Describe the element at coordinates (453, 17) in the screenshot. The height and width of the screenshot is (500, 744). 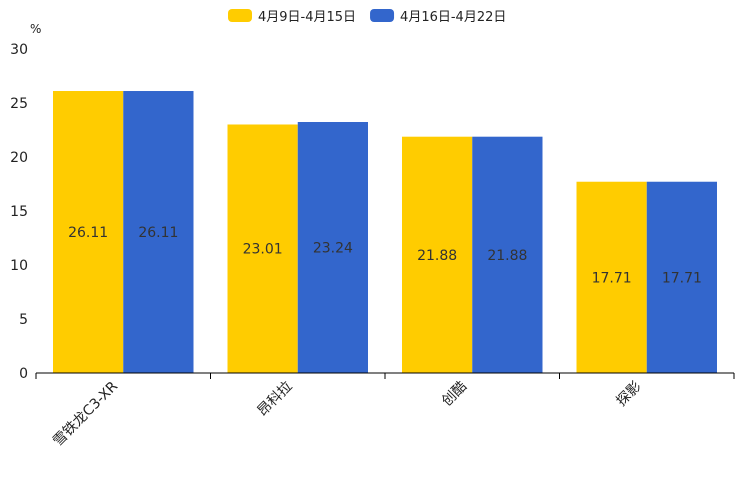
I see `legend-label: 4月16日-4月22日` at that location.